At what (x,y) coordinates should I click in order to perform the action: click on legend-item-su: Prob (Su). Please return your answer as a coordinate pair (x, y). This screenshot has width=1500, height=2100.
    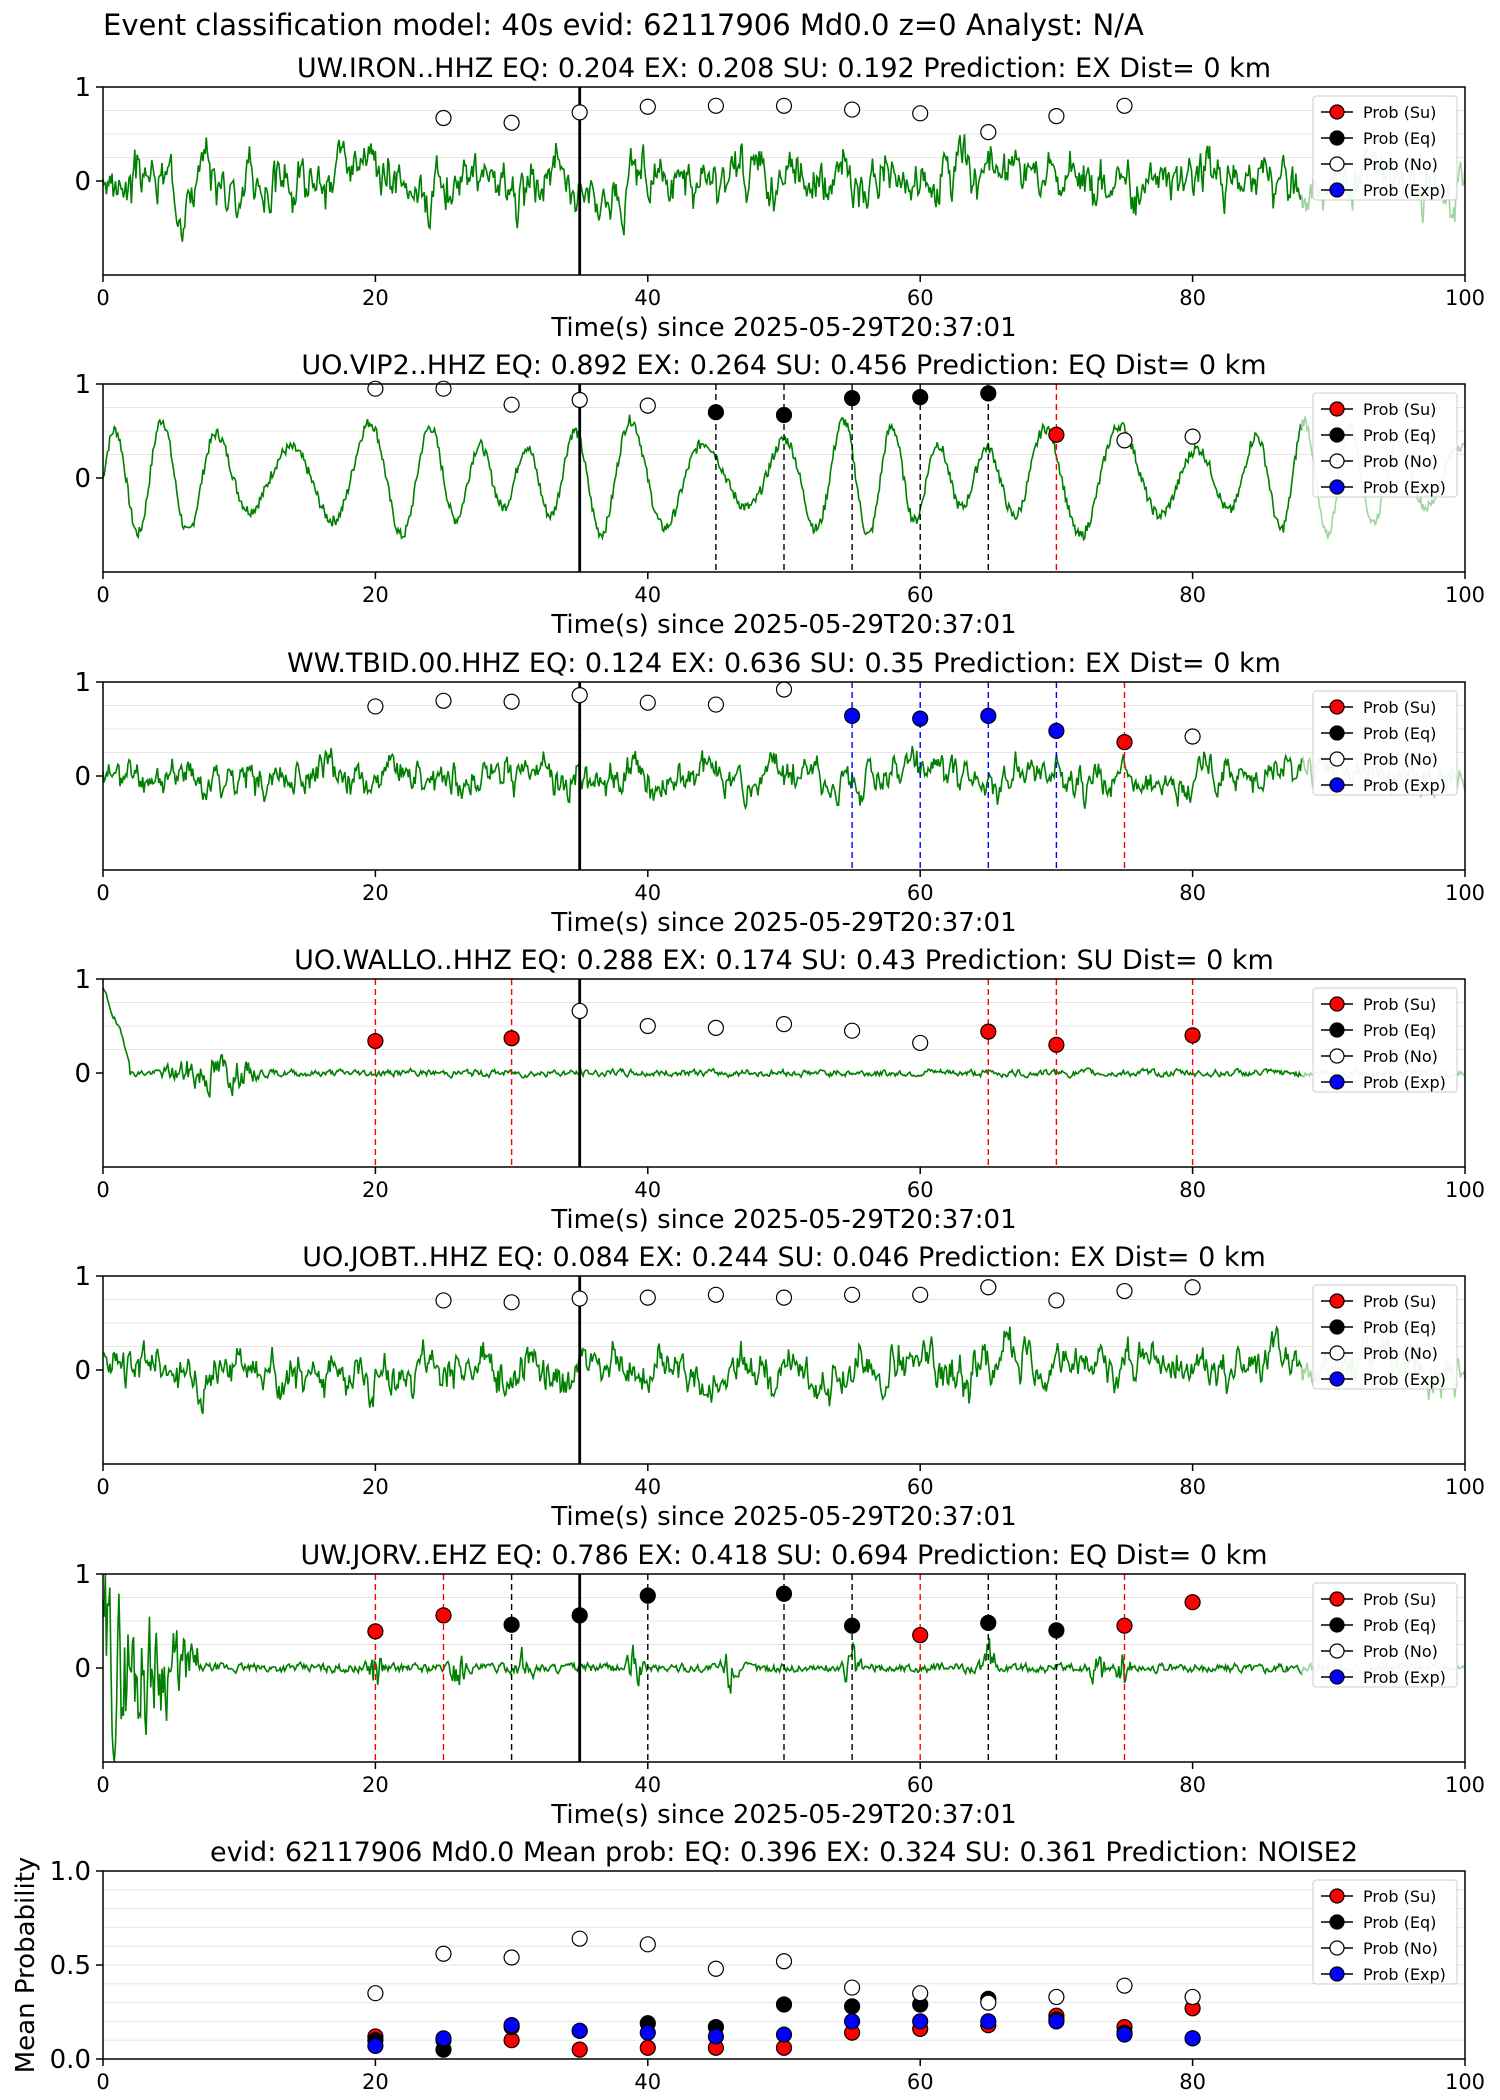
    Looking at the image, I should click on (1378, 409).